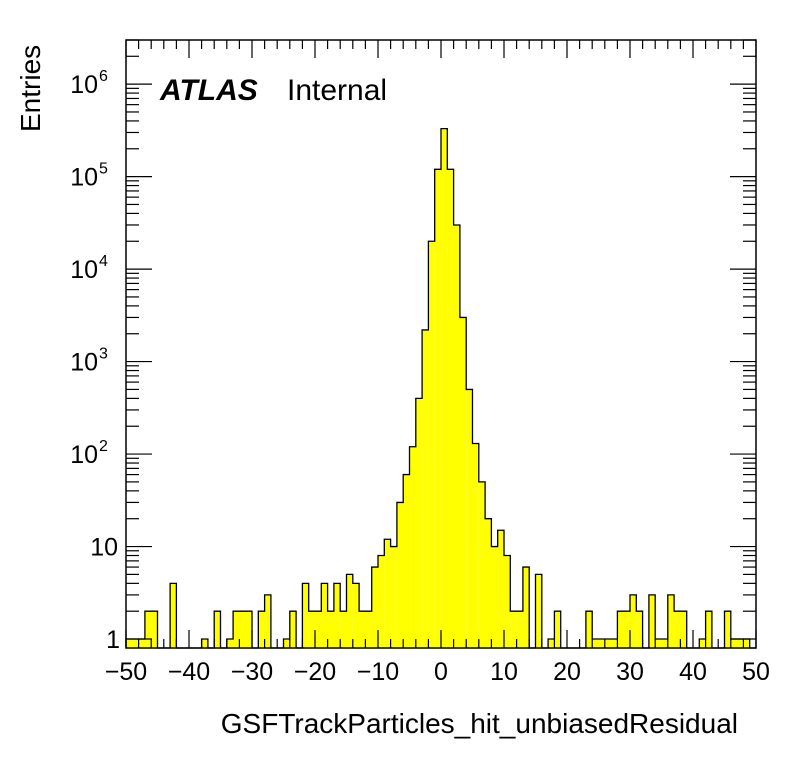 Image resolution: width=796 pixels, height=772 pixels. What do you see at coordinates (693, 672) in the screenshot?
I see `x-tick-label: 40` at bounding box center [693, 672].